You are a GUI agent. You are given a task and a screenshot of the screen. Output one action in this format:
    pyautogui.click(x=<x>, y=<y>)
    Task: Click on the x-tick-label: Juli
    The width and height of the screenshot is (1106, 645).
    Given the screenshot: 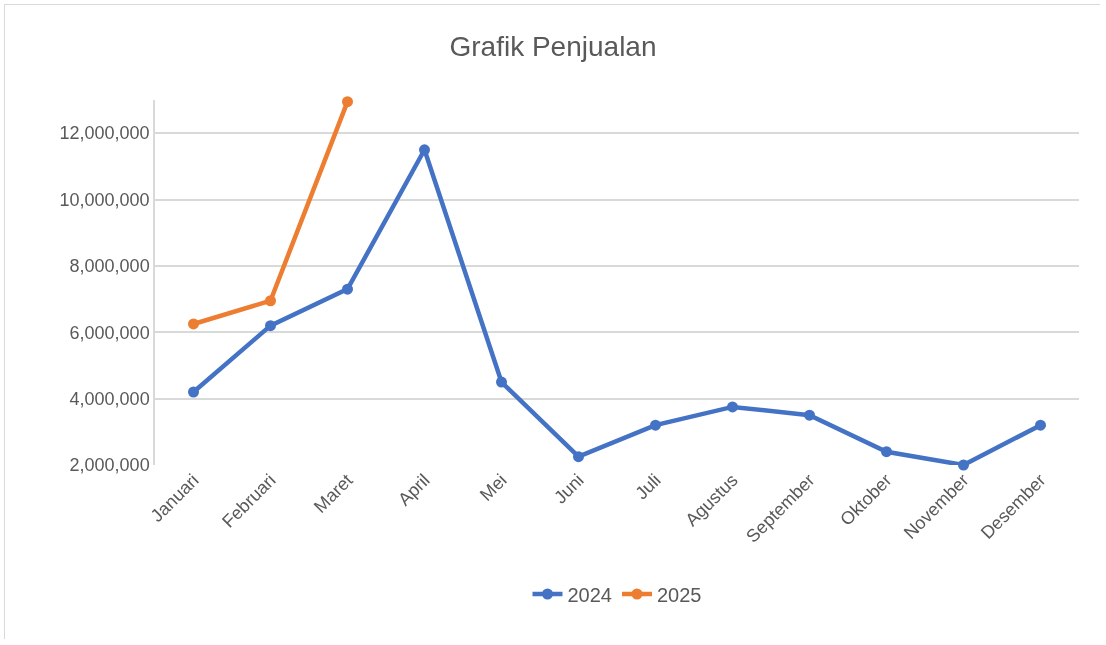 What is the action you would take?
    pyautogui.click(x=648, y=487)
    